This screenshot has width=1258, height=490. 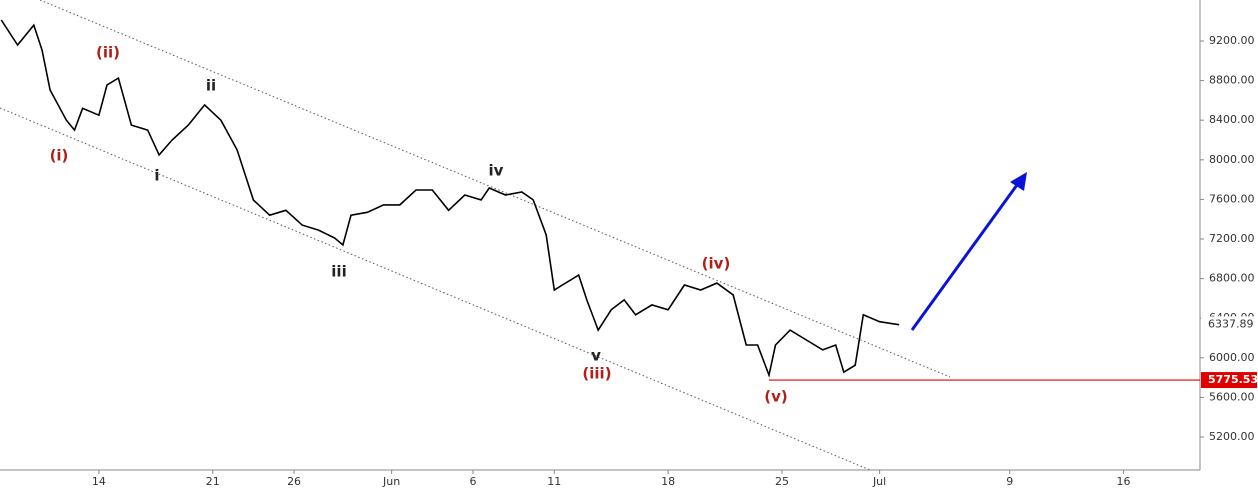 What do you see at coordinates (338, 272) in the screenshot?
I see `wave-label: iii` at bounding box center [338, 272].